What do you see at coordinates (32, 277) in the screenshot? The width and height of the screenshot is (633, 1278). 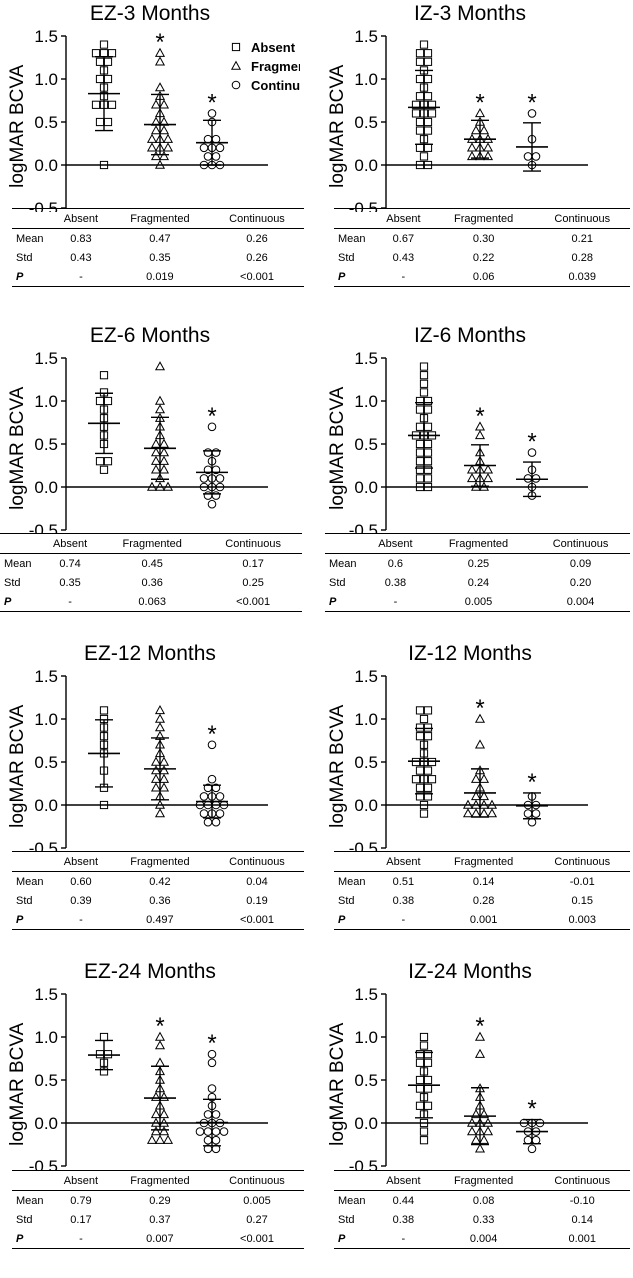 I see `row-label: P` at bounding box center [32, 277].